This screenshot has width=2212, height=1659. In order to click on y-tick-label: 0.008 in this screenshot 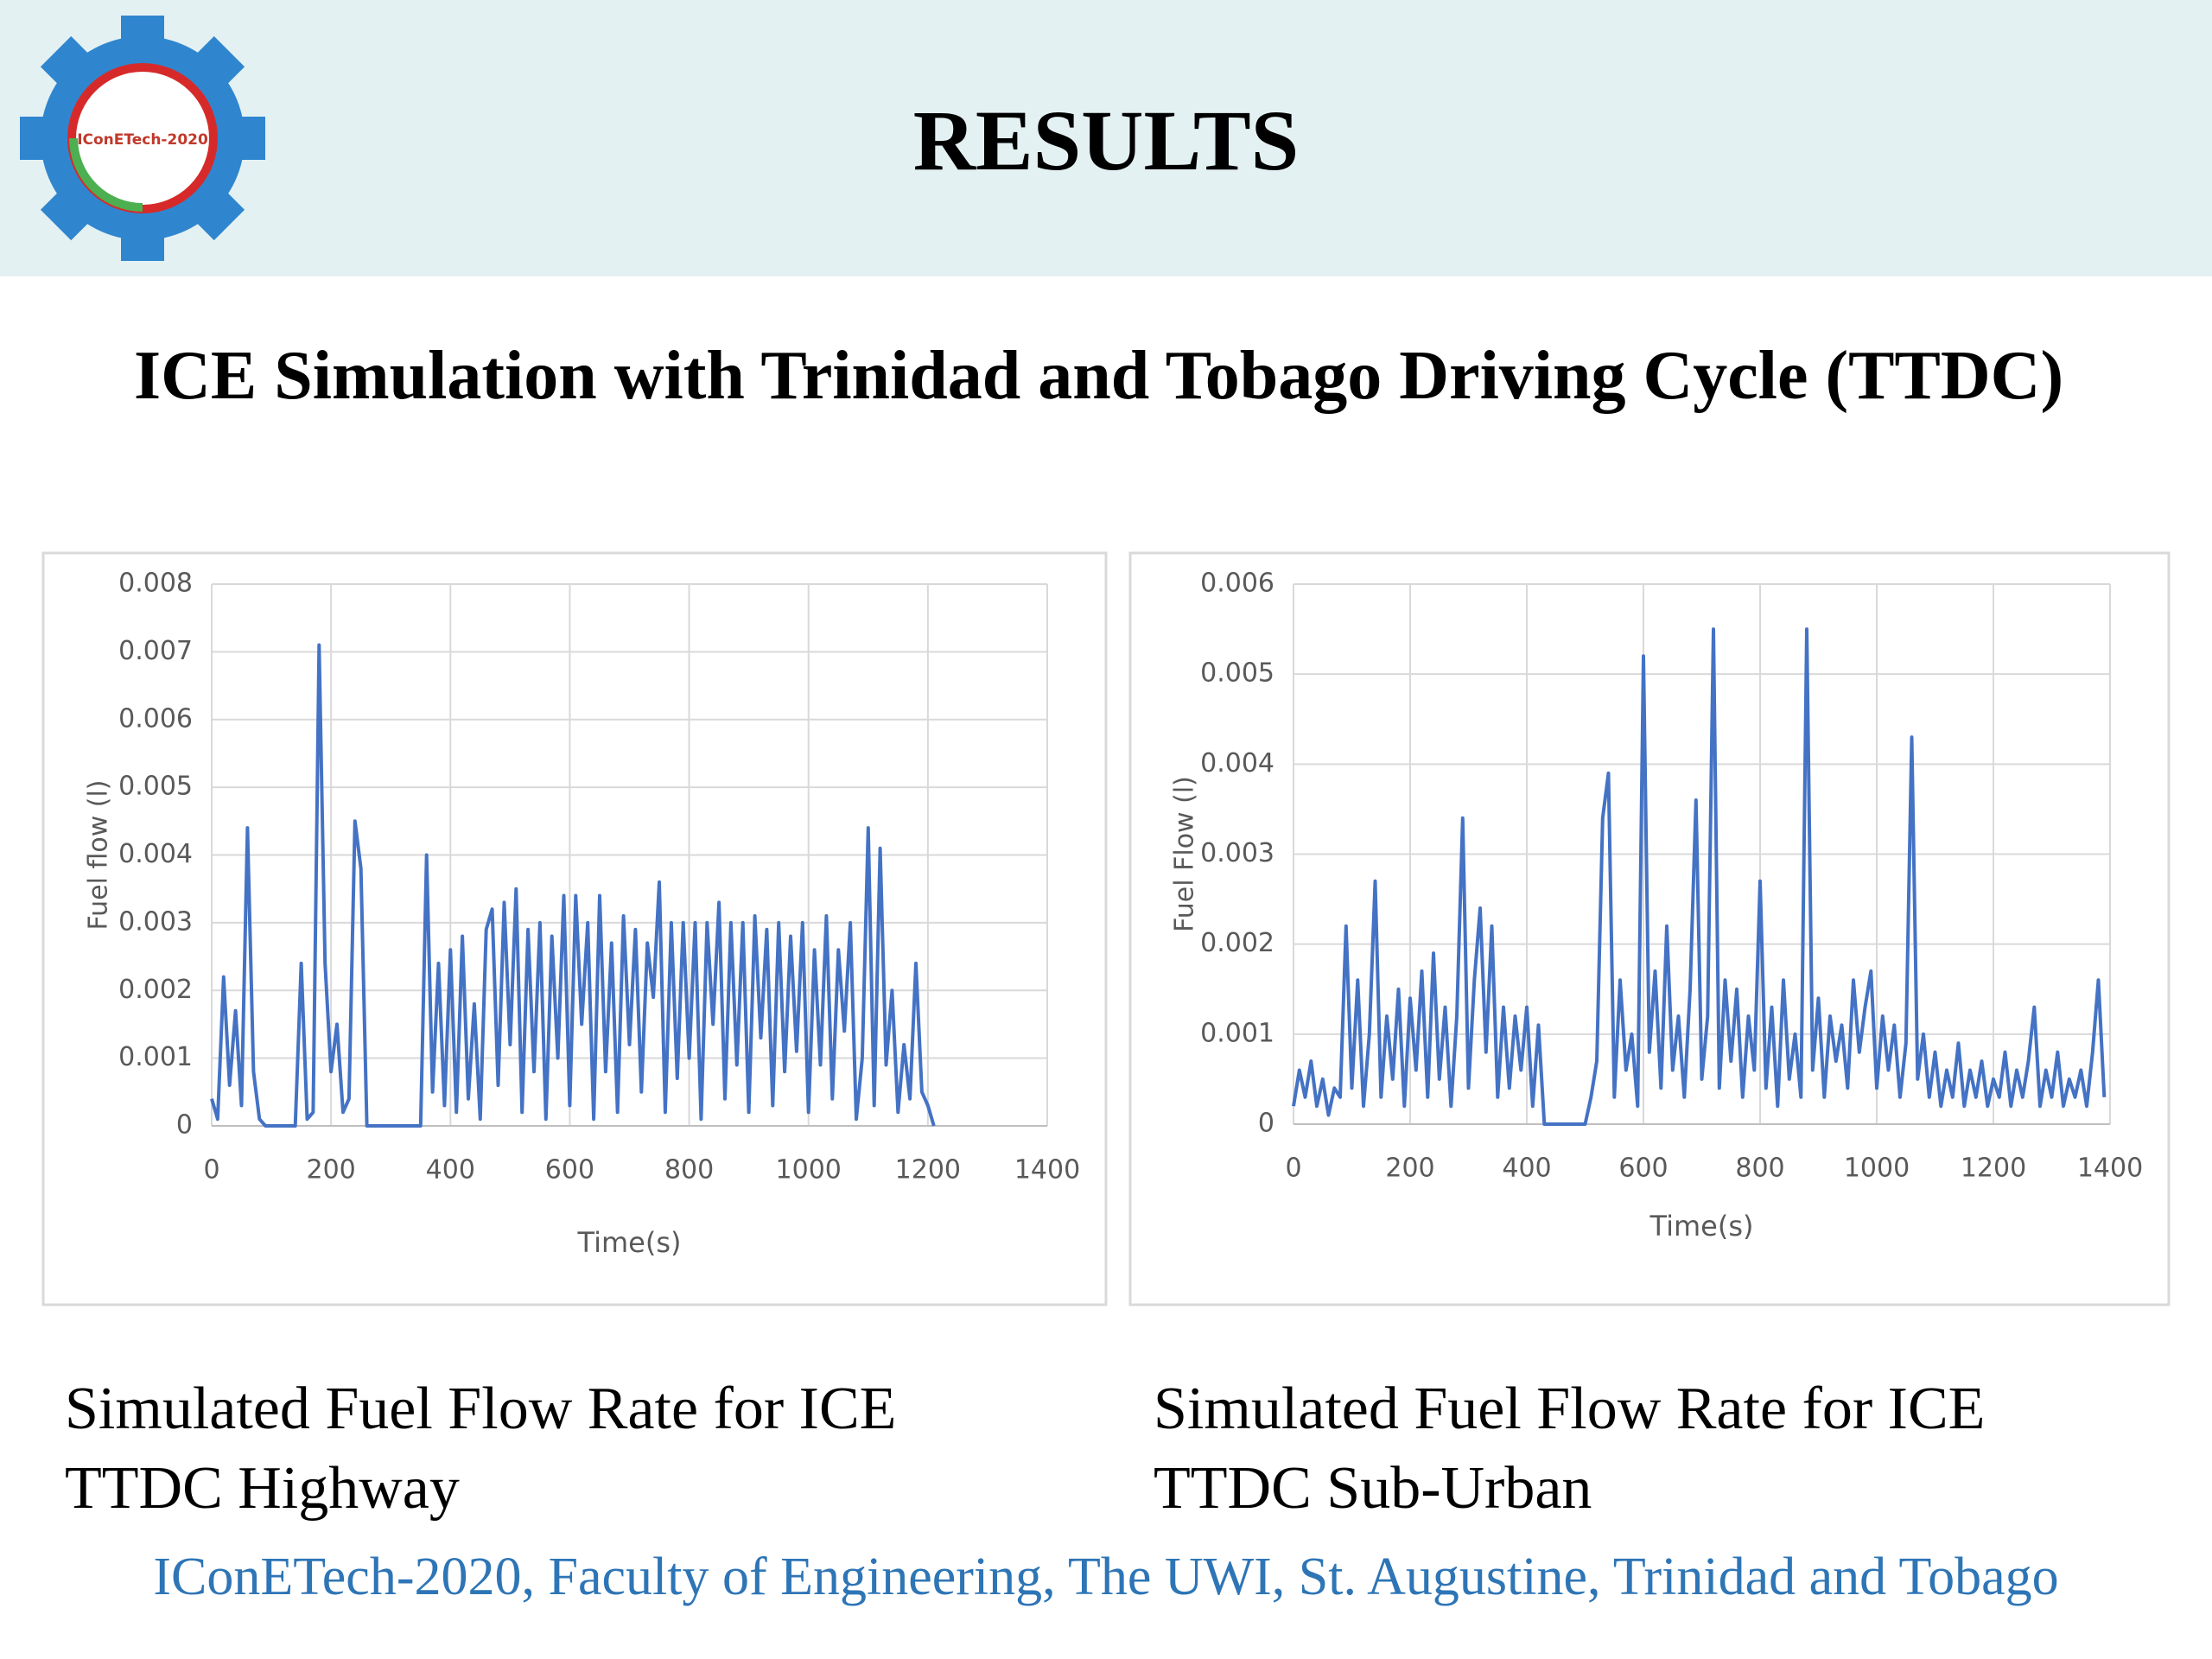, I will do `click(155, 584)`.